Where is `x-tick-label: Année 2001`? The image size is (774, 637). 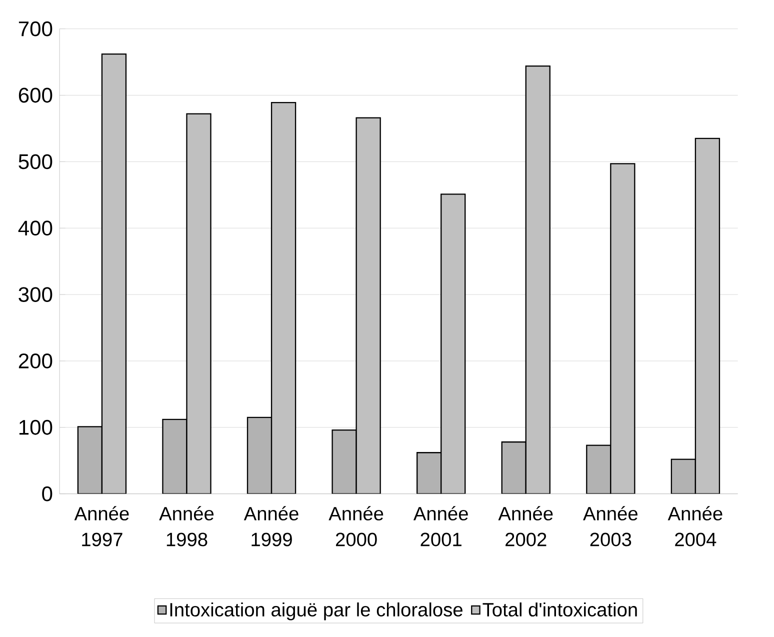 x-tick-label: Année 2001 is located at coordinates (440, 526).